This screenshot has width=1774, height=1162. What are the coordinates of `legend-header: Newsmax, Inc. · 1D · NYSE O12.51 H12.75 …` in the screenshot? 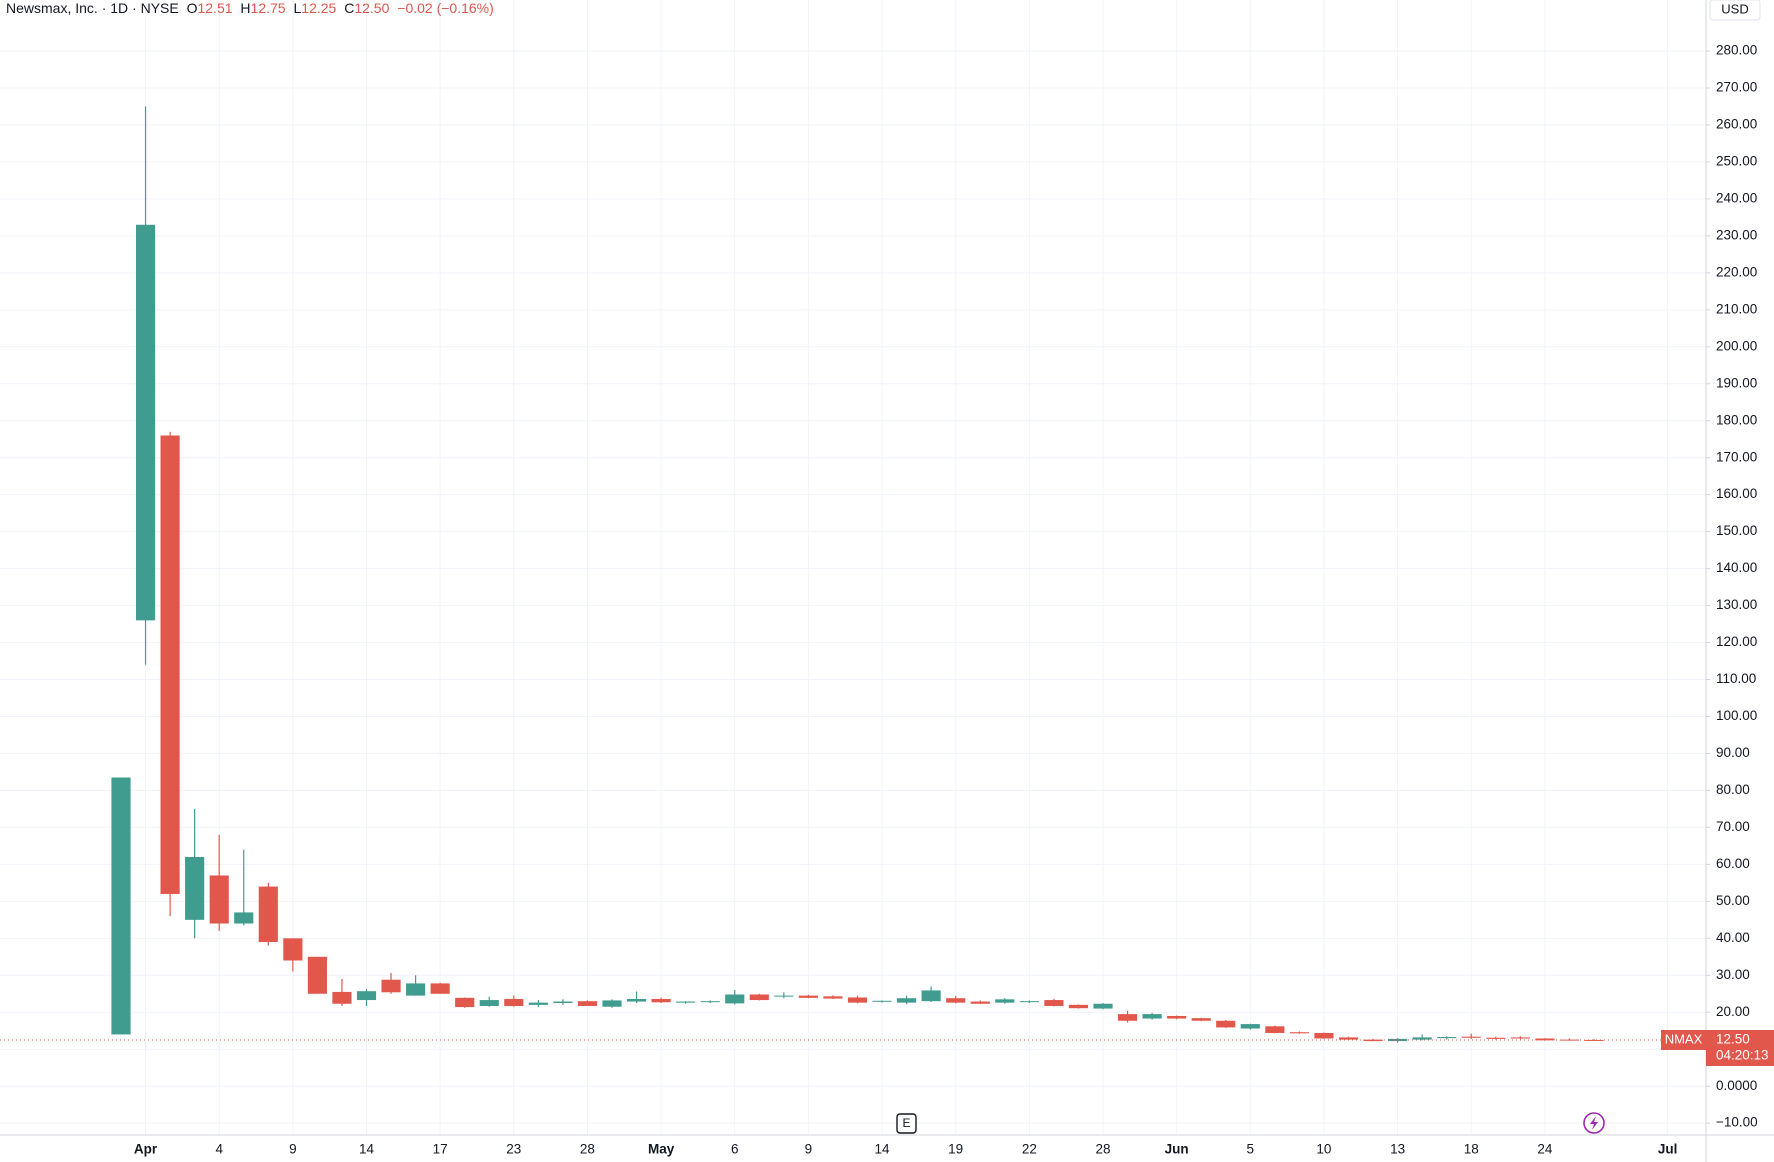 It's located at (250, 8).